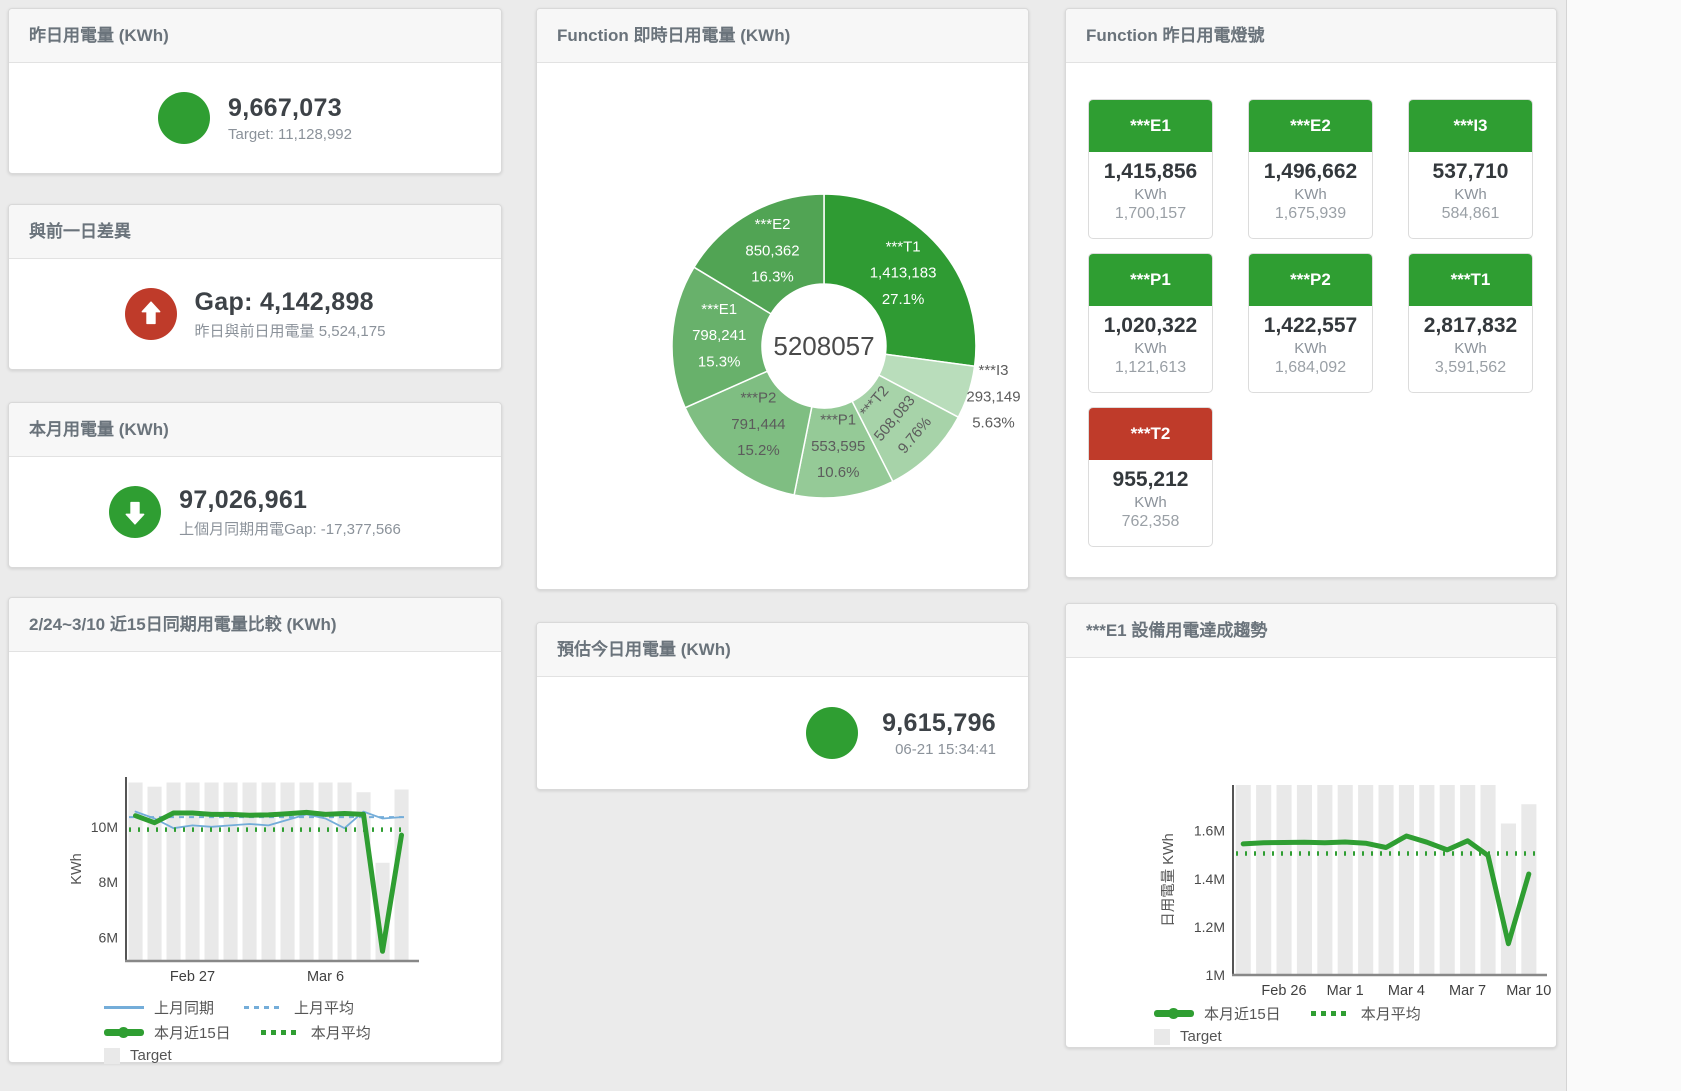 The image size is (1681, 1091). What do you see at coordinates (1310, 171) in the screenshot?
I see `tile-value: 1,496,662` at bounding box center [1310, 171].